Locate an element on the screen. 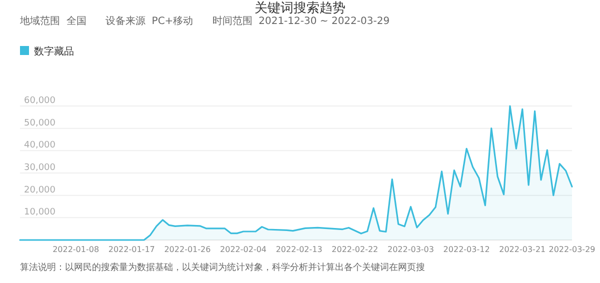  y-tick-label: 40,000 is located at coordinates (40, 145).